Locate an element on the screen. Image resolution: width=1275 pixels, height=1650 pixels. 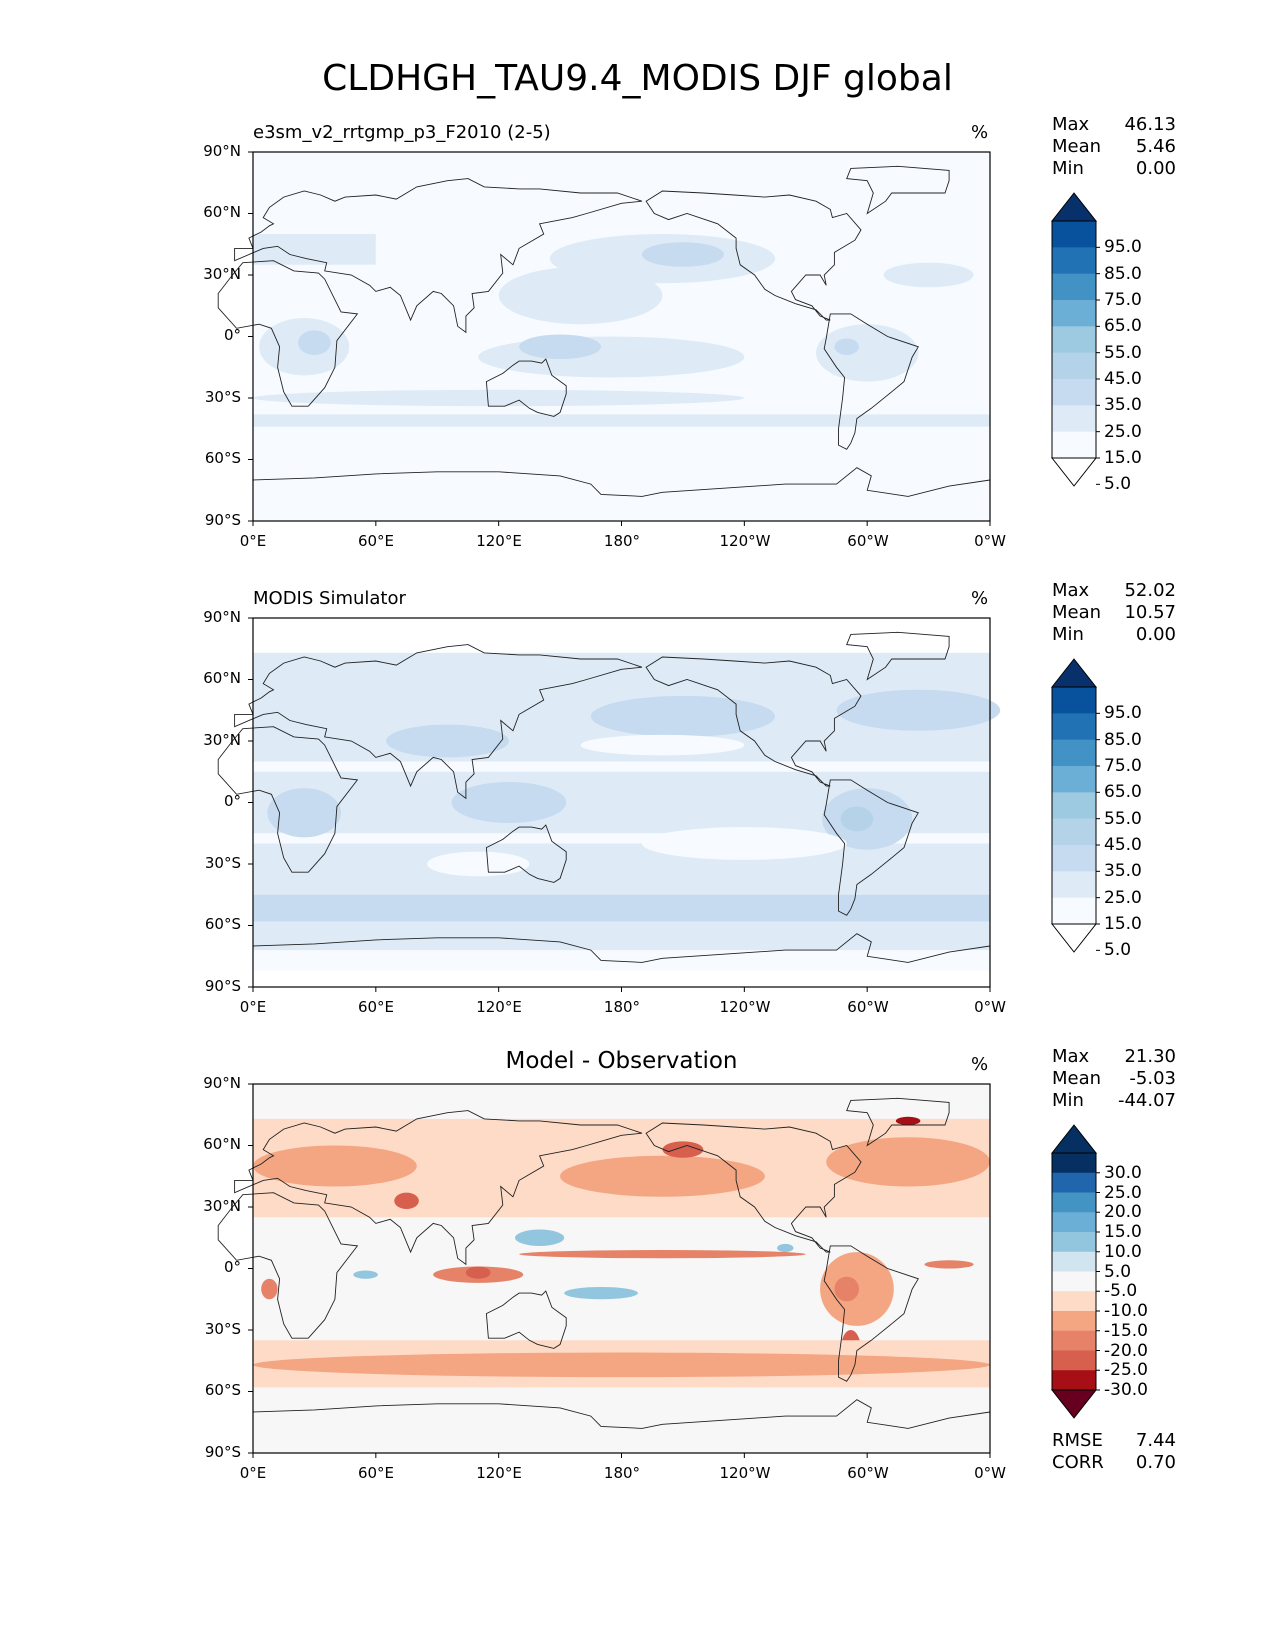
colorbar-tick-label: -5.0 is located at coordinates (1121, 1291).